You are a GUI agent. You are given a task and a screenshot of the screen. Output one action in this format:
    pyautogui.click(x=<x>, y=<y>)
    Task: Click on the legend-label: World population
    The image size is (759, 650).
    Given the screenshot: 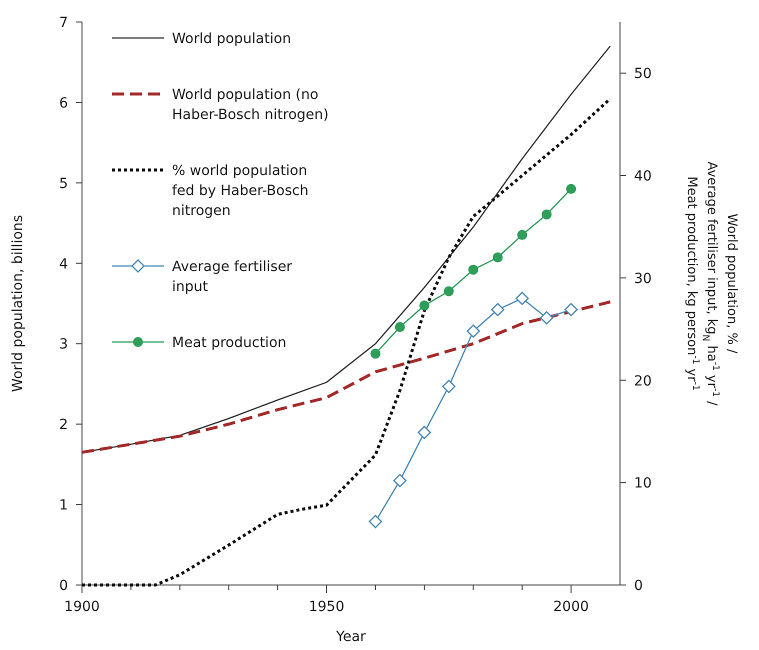 What is the action you would take?
    pyautogui.click(x=232, y=39)
    